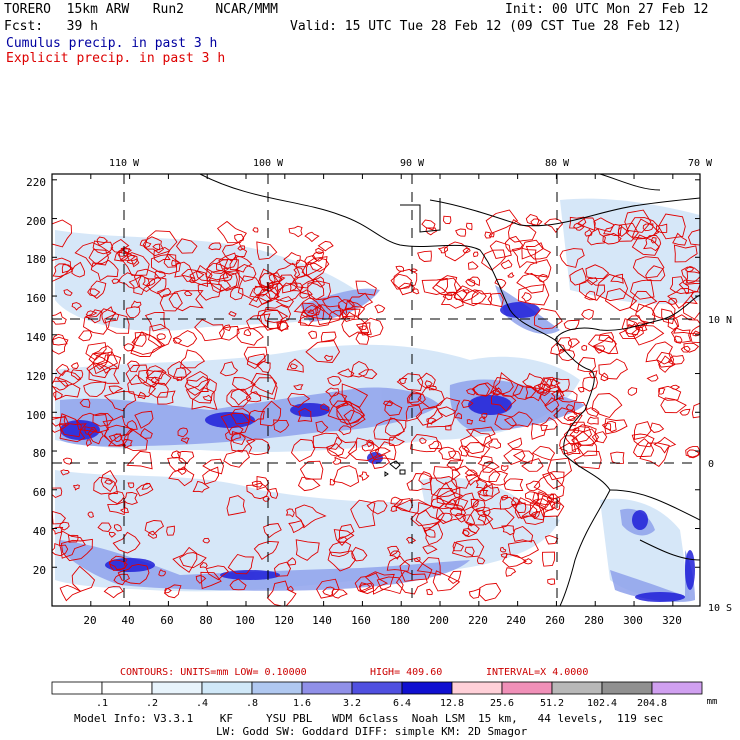 Image resolution: width=740 pixels, height=740 pixels. I want to click on lon-label: 80 W, so click(557, 163).